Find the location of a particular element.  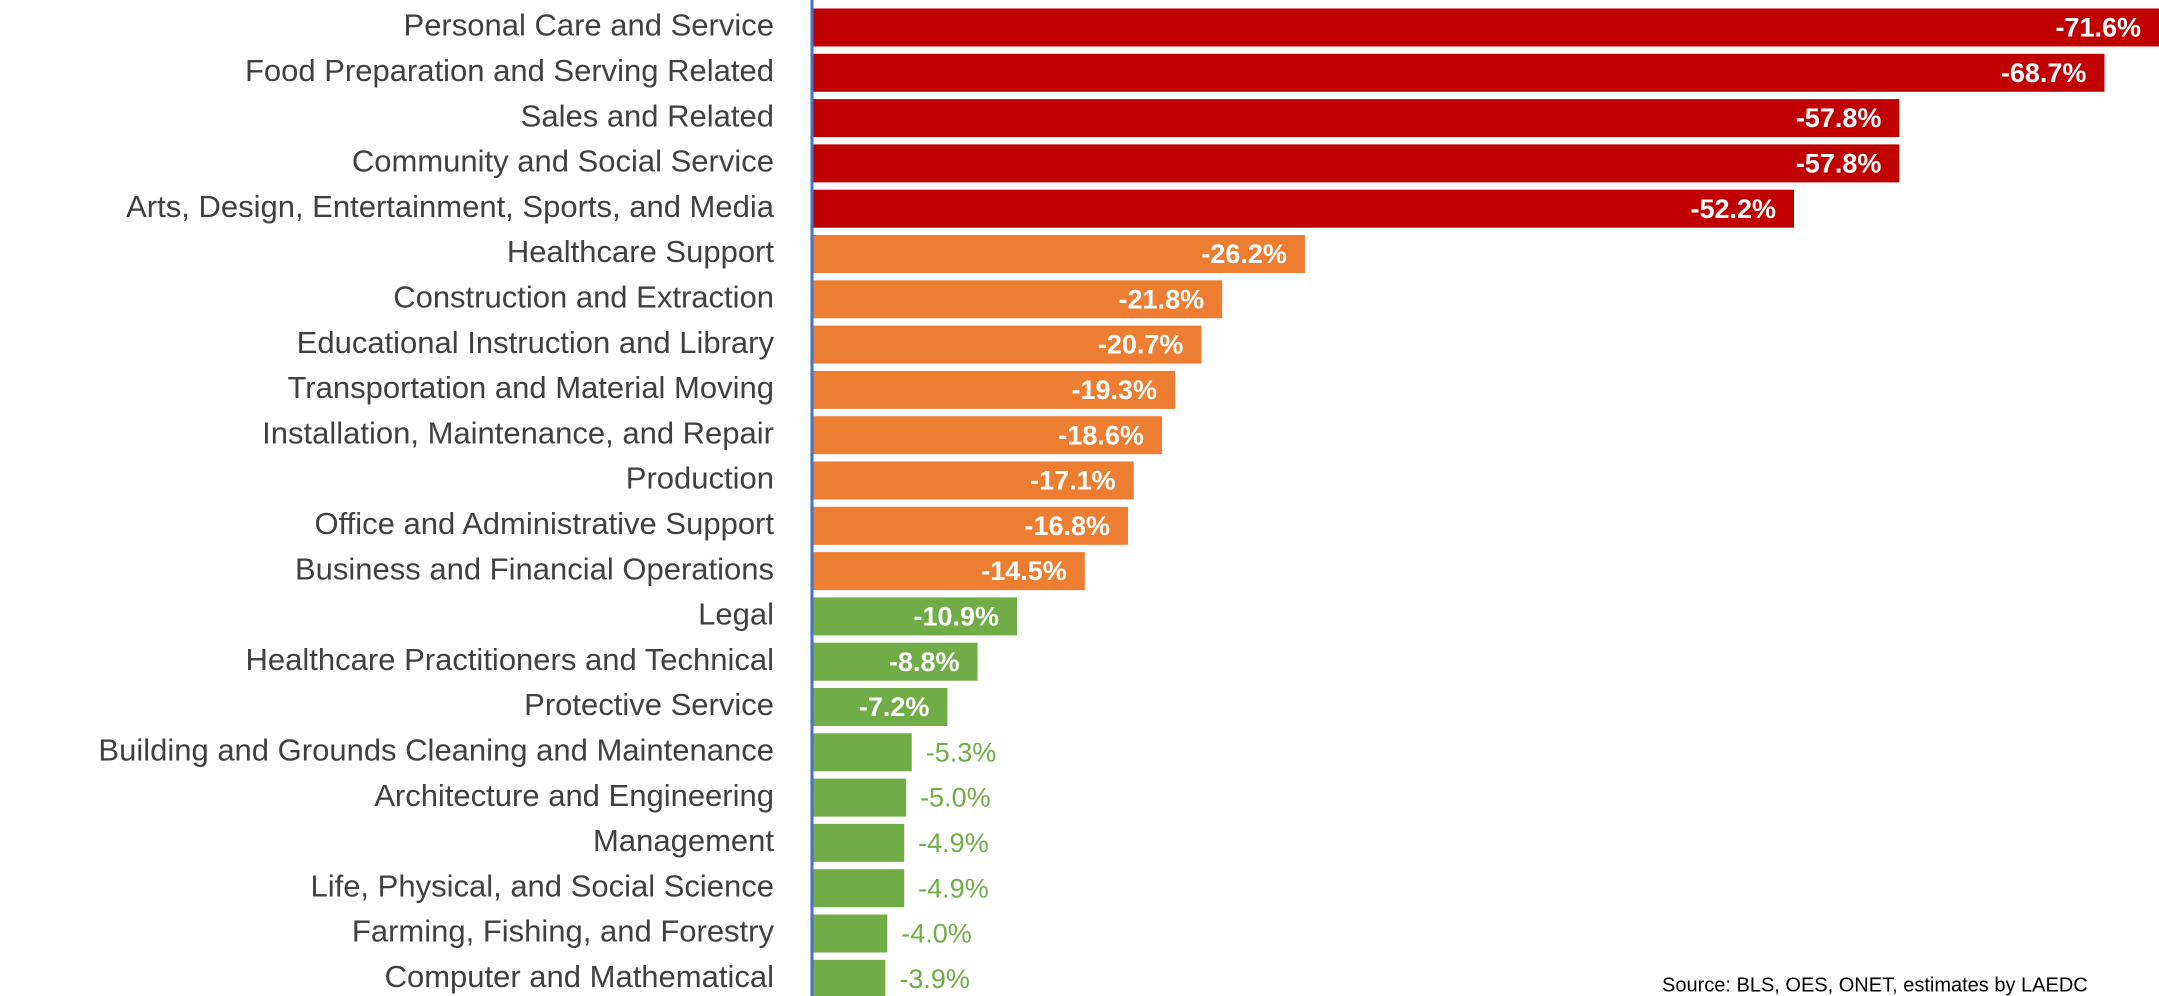

value-label: -71.6% is located at coordinates (2098, 28).